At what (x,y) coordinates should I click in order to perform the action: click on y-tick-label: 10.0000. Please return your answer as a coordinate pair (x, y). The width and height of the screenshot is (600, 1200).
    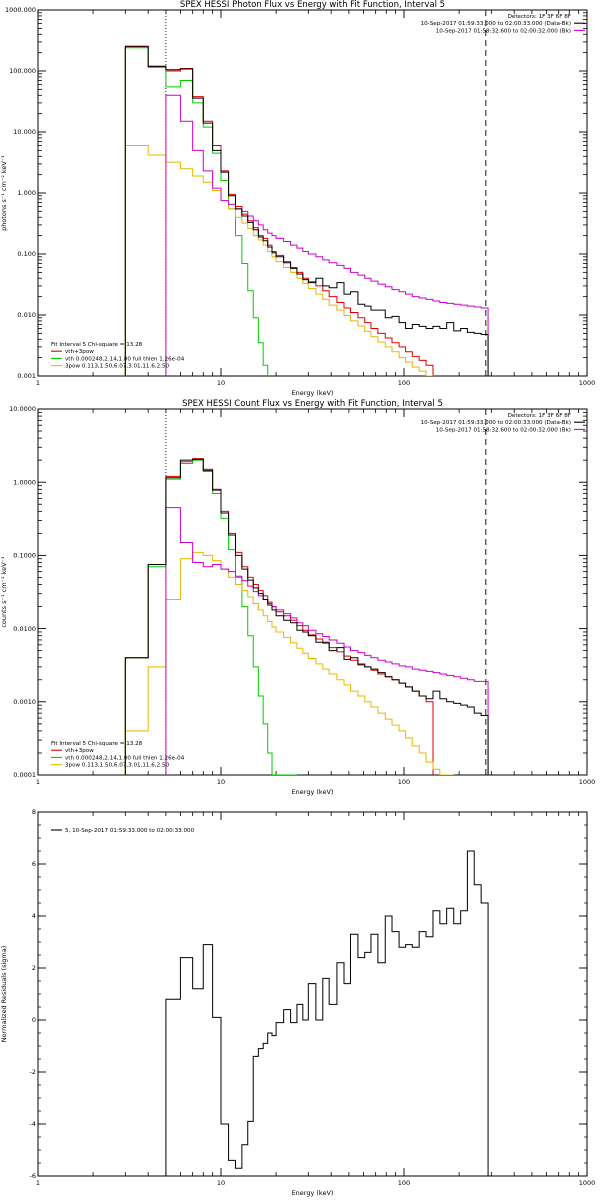
    Looking at the image, I should click on (22, 409).